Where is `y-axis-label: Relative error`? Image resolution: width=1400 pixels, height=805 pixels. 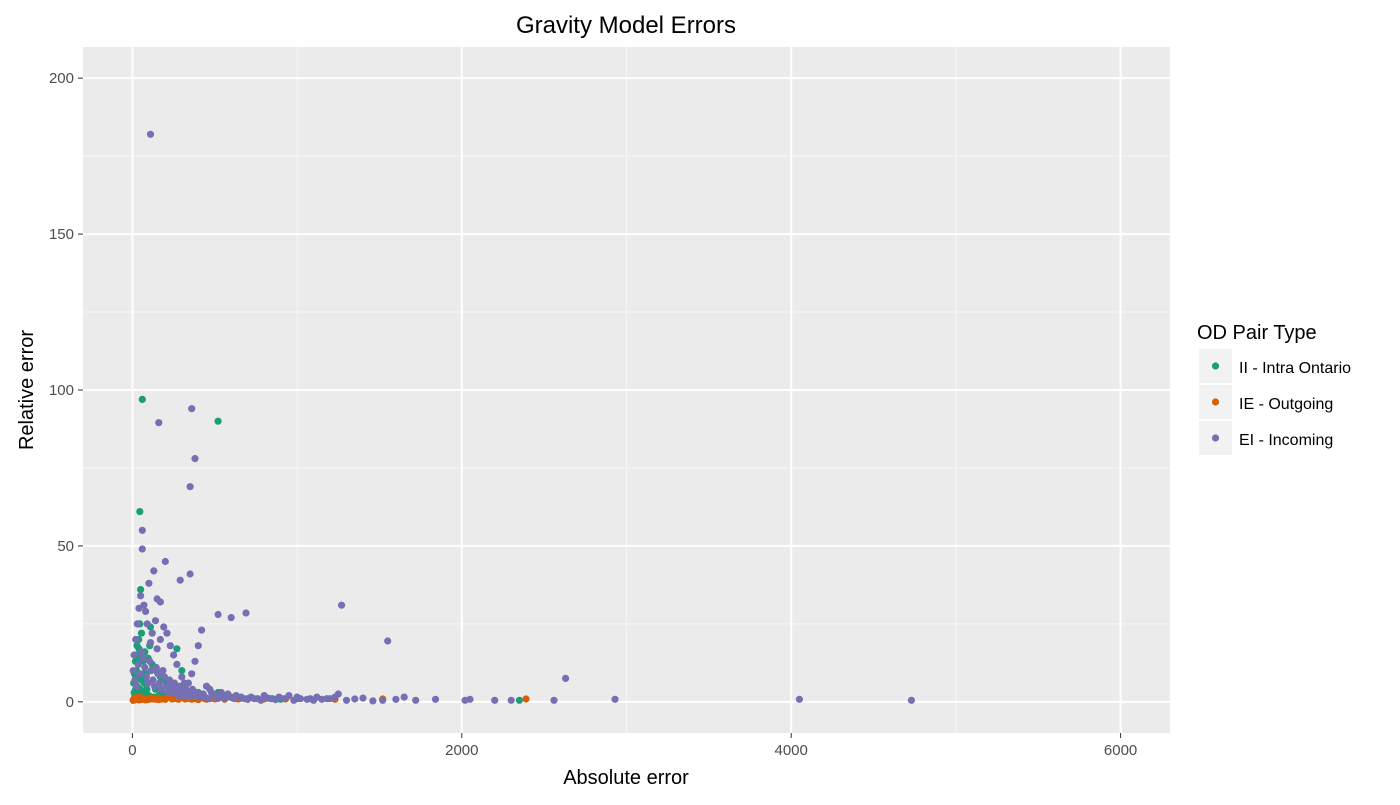 y-axis-label: Relative error is located at coordinates (27, 390).